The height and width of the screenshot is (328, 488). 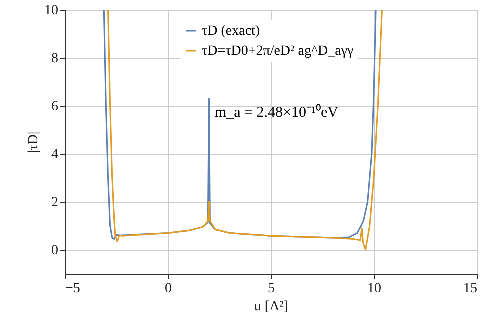 What do you see at coordinates (55, 59) in the screenshot?
I see `y-tick-label: 8` at bounding box center [55, 59].